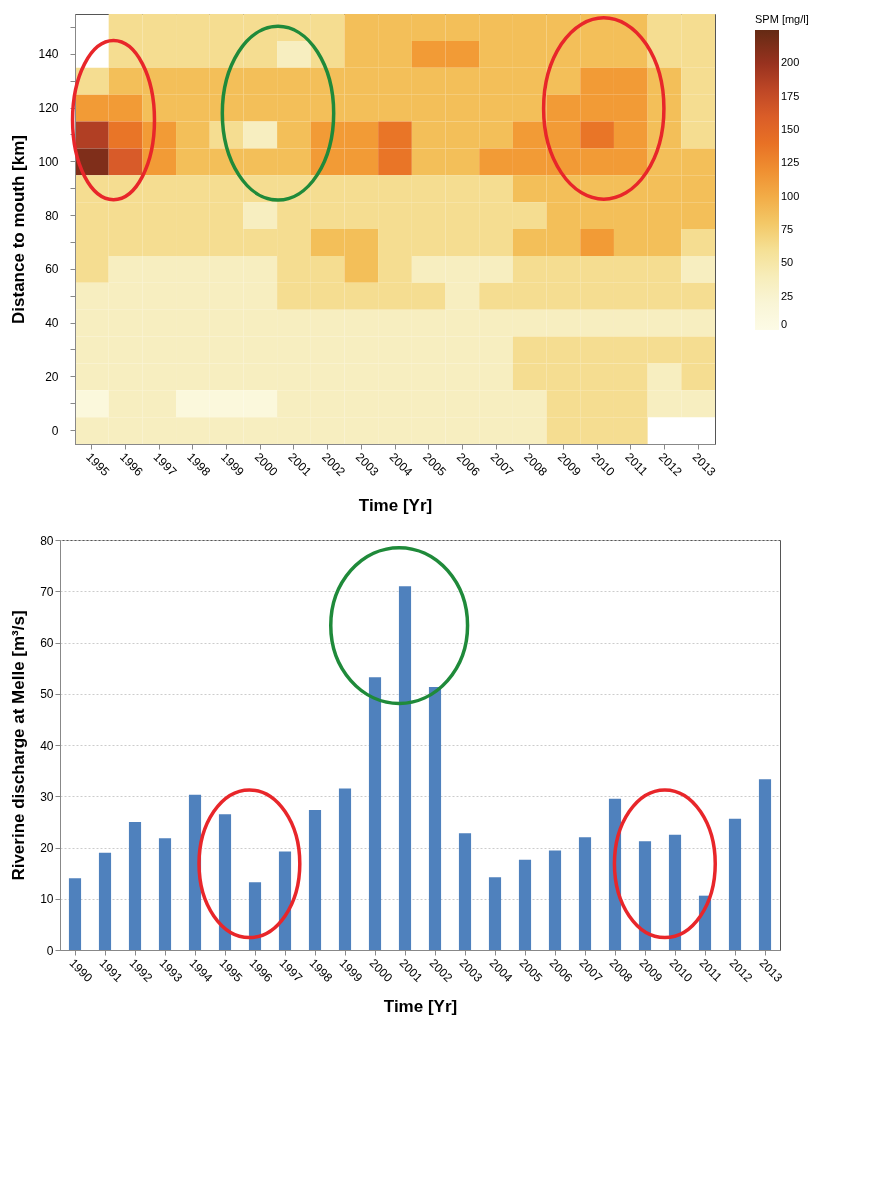 Image resolution: width=873 pixels, height=1178 pixels. Describe the element at coordinates (787, 295) in the screenshot. I see `color-bar-label: 25` at that location.